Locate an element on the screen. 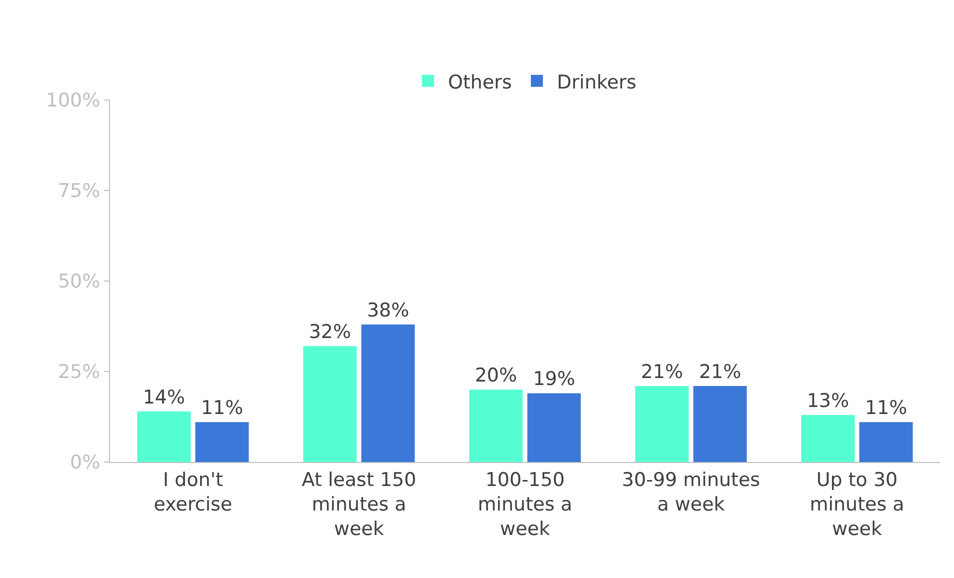 The image size is (954, 578). data-label: 19% is located at coordinates (554, 379).